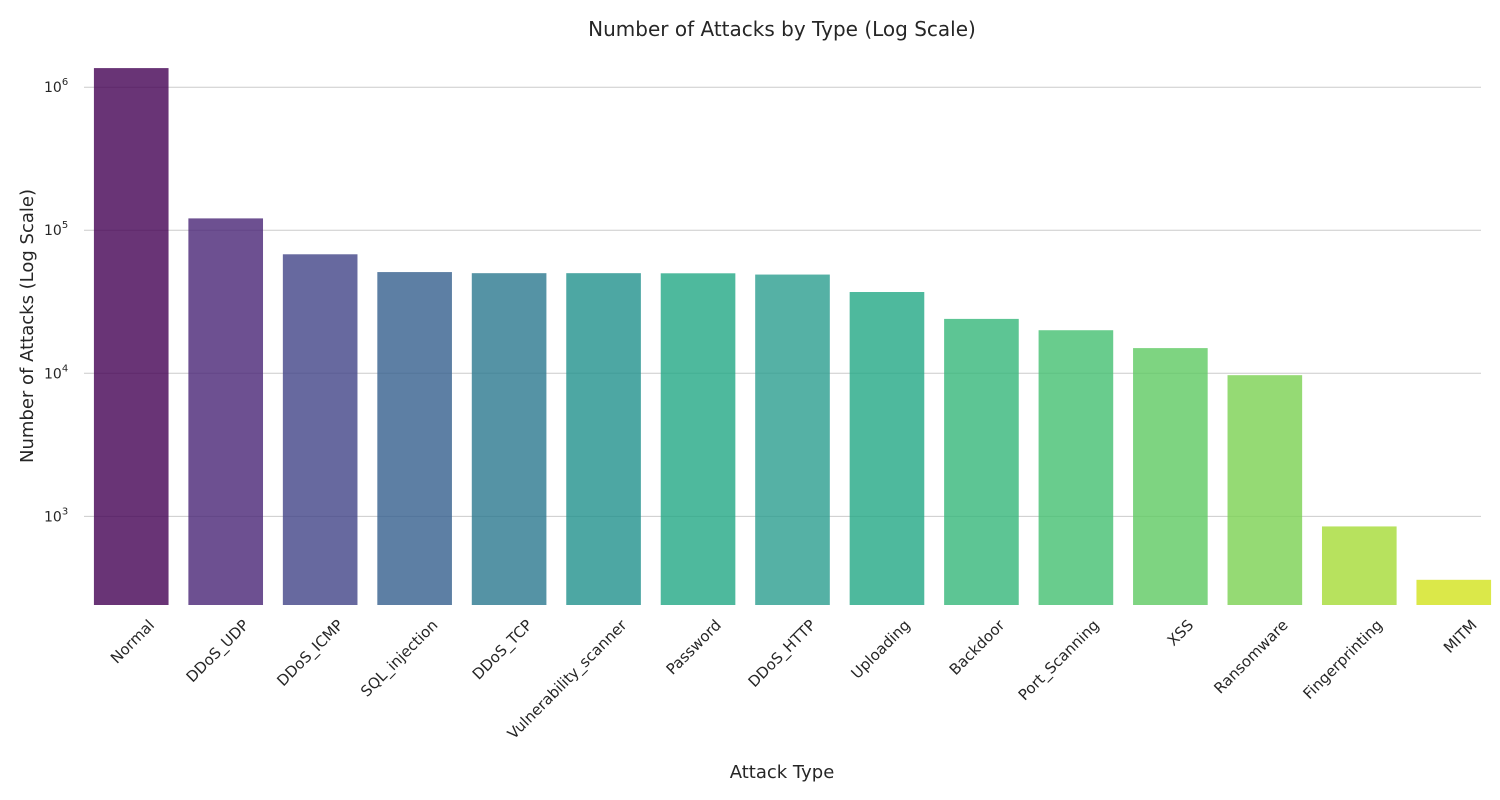  What do you see at coordinates (1170, 476) in the screenshot?
I see `bar-xss` at bounding box center [1170, 476].